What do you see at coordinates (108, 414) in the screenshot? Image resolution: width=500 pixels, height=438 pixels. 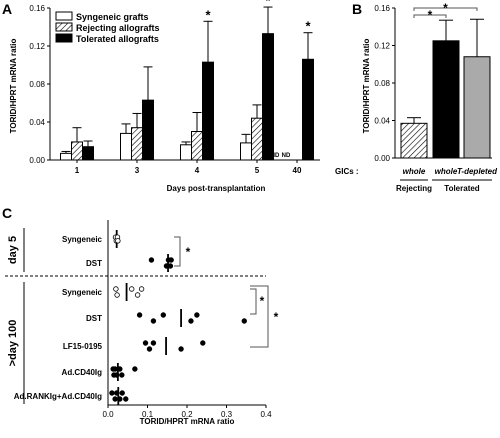 I see `panel-c-x-tick-label: 0.0` at bounding box center [108, 414].